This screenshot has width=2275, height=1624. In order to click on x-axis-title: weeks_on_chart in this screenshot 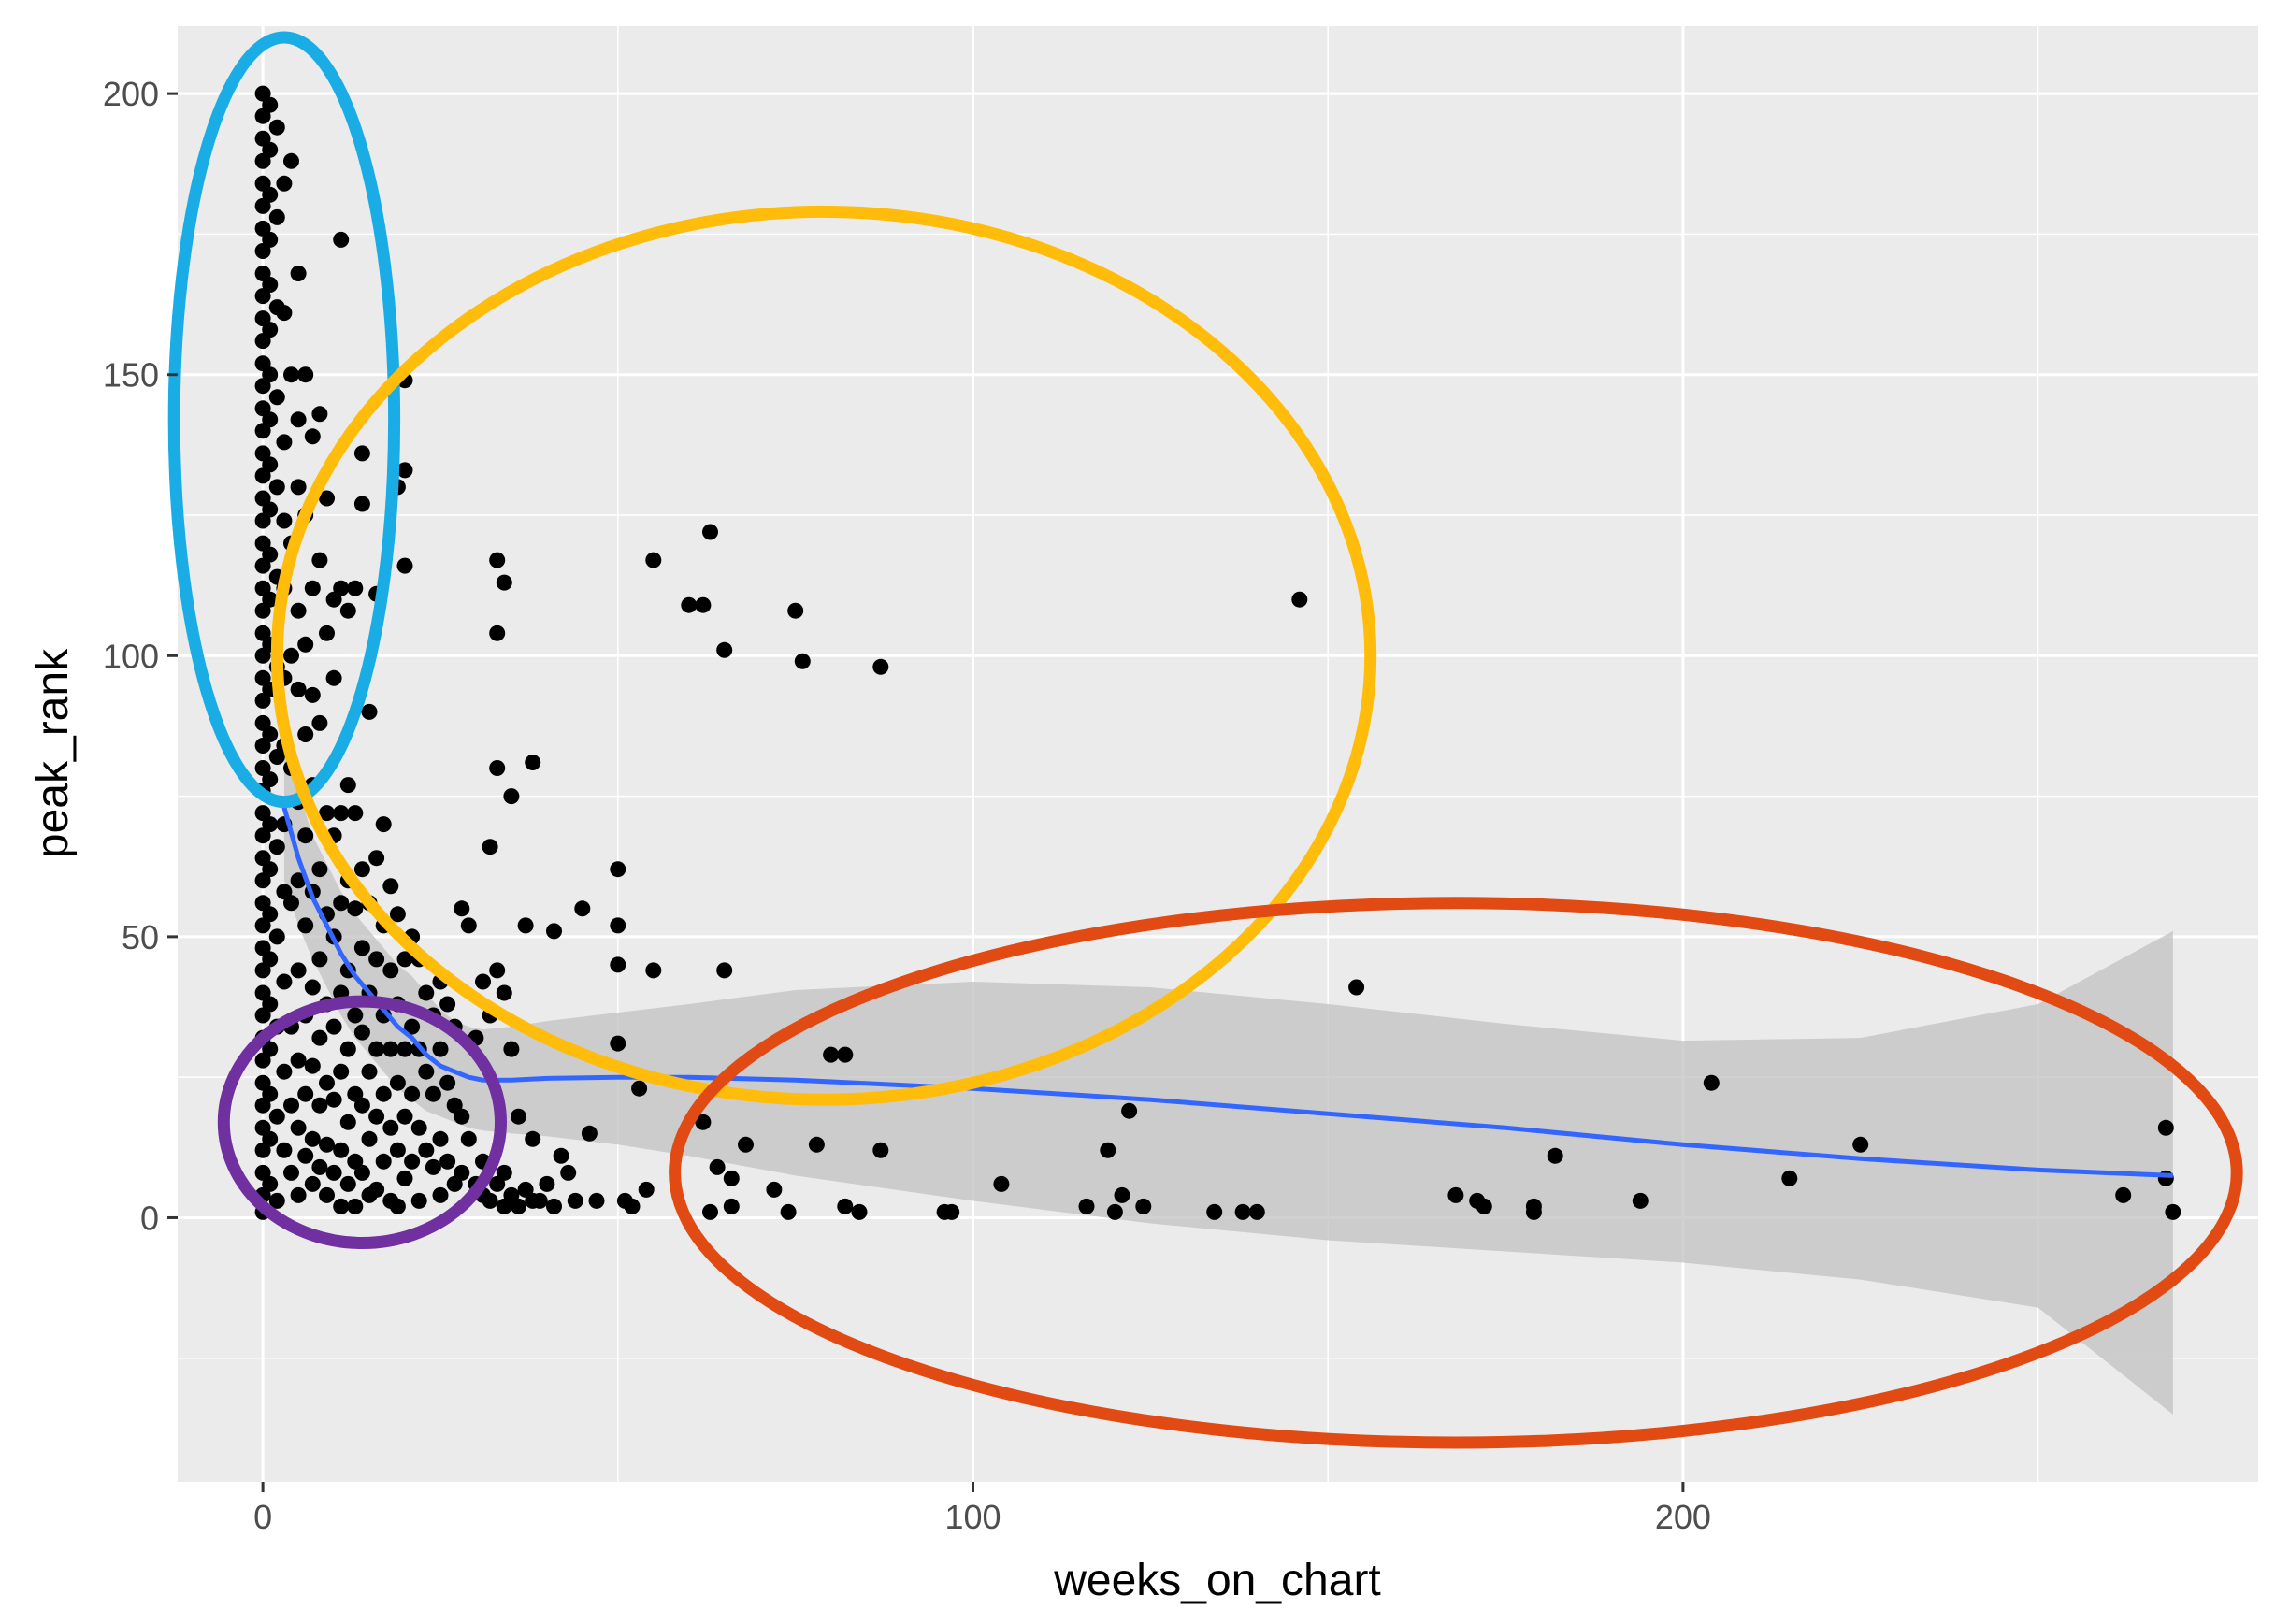, I will do `click(1217, 1580)`.